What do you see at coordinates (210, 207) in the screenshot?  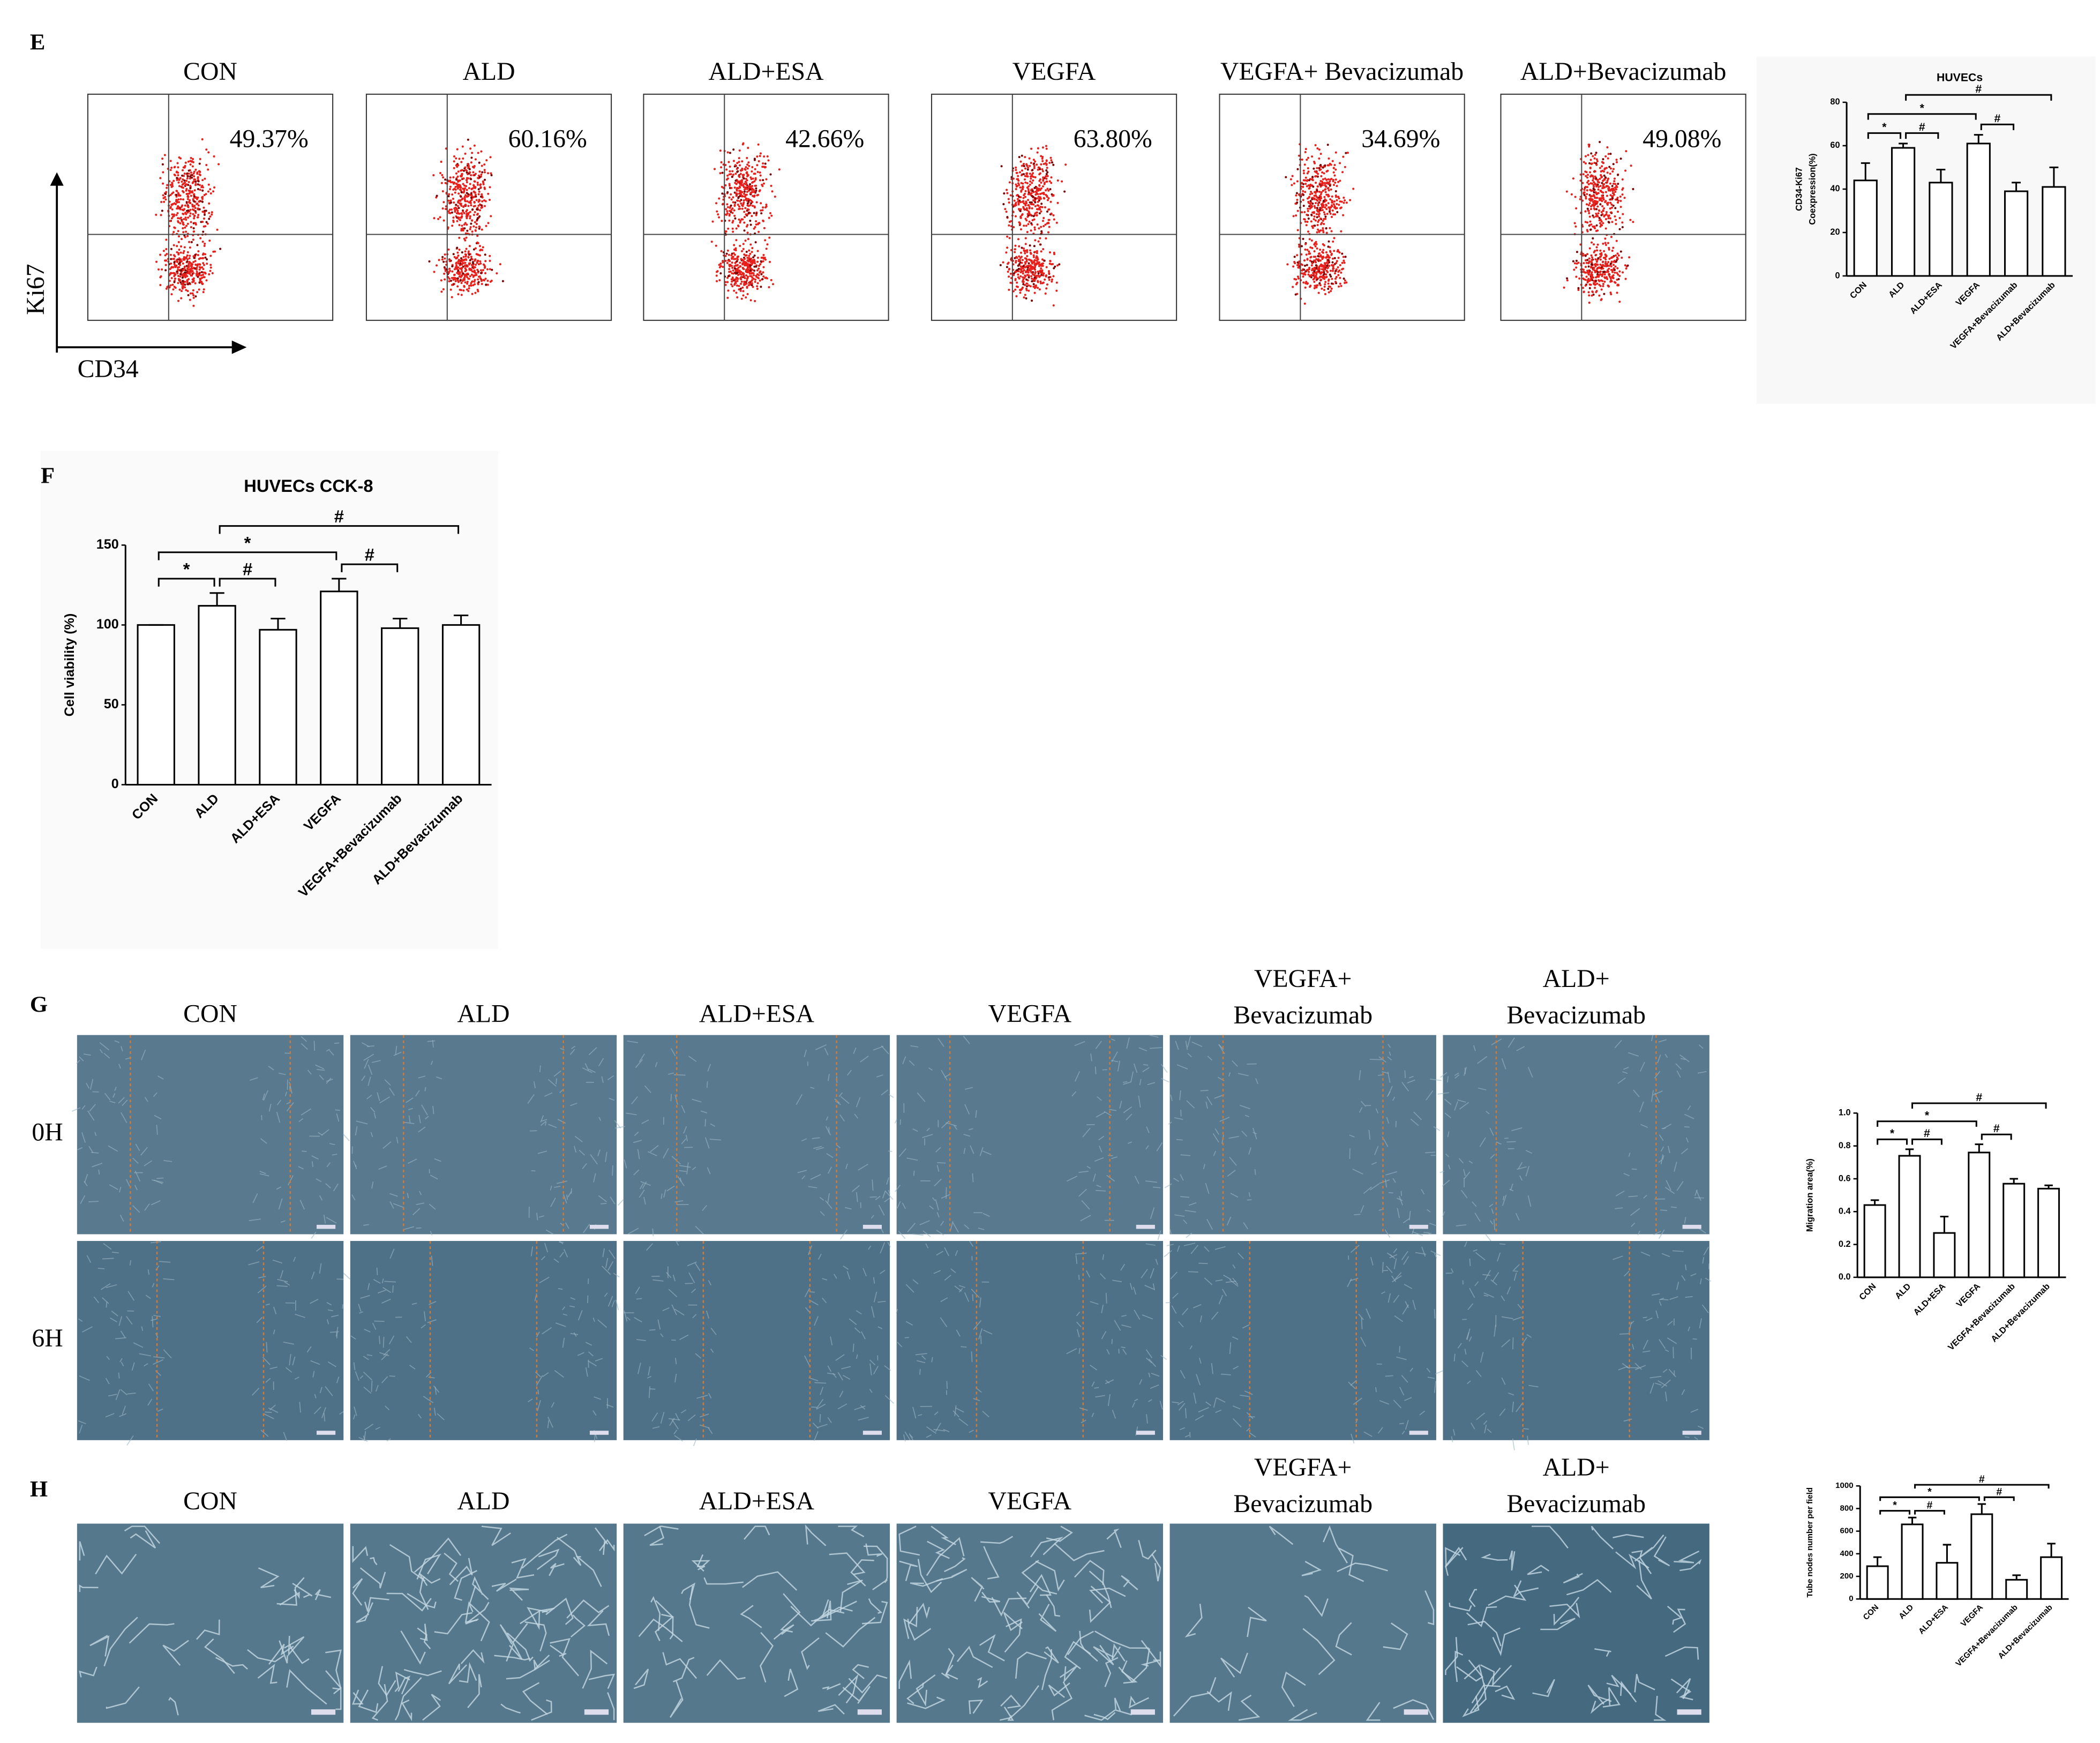 I see `plot-frame` at bounding box center [210, 207].